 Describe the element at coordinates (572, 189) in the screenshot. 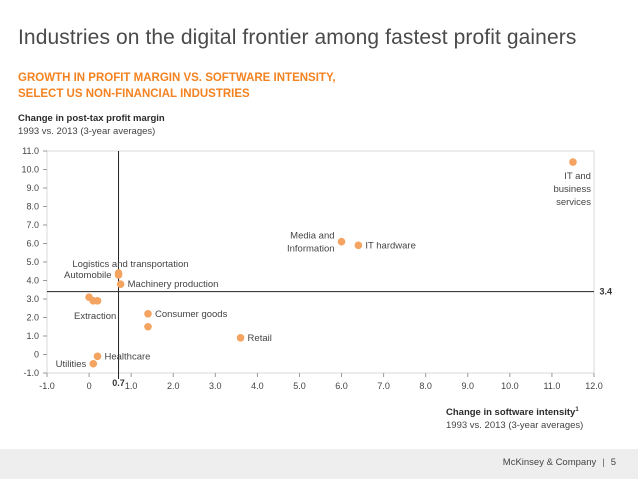

I see `data-point-label: business` at that location.